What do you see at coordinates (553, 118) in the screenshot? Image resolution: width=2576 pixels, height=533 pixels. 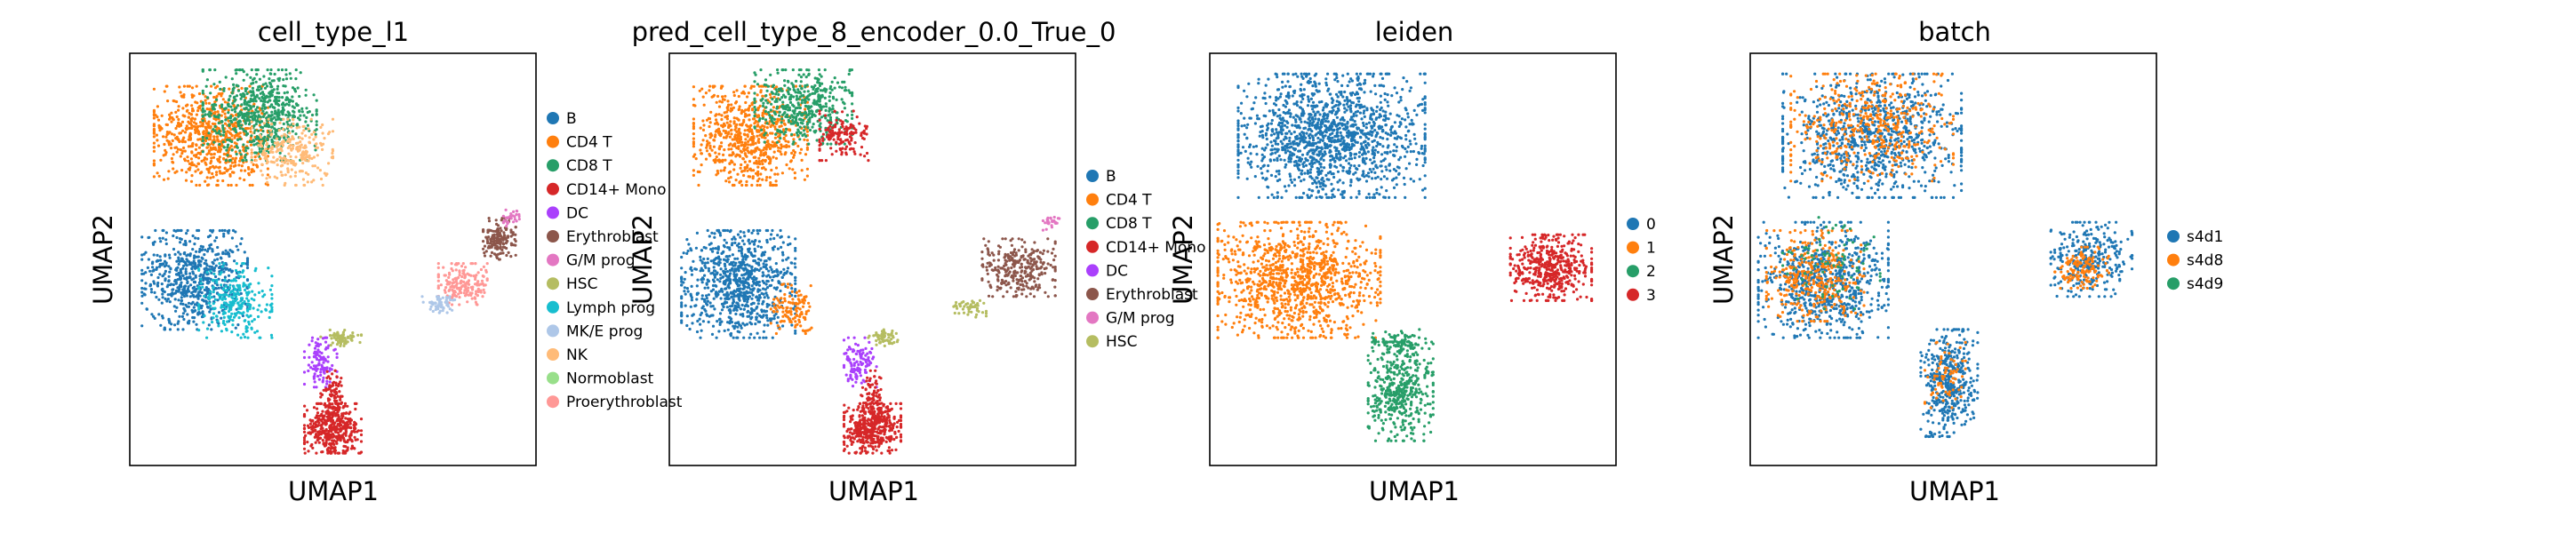 I see `legend-marker` at bounding box center [553, 118].